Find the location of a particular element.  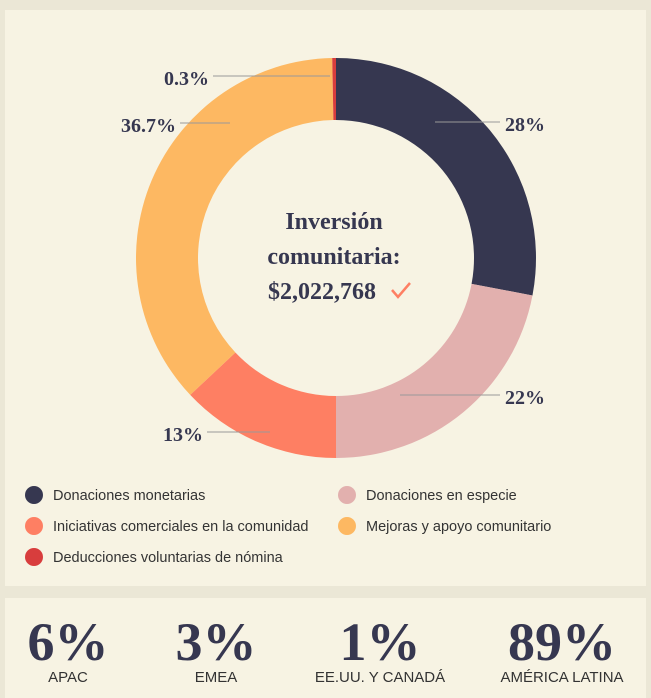

data-label: 22% is located at coordinates (525, 398).